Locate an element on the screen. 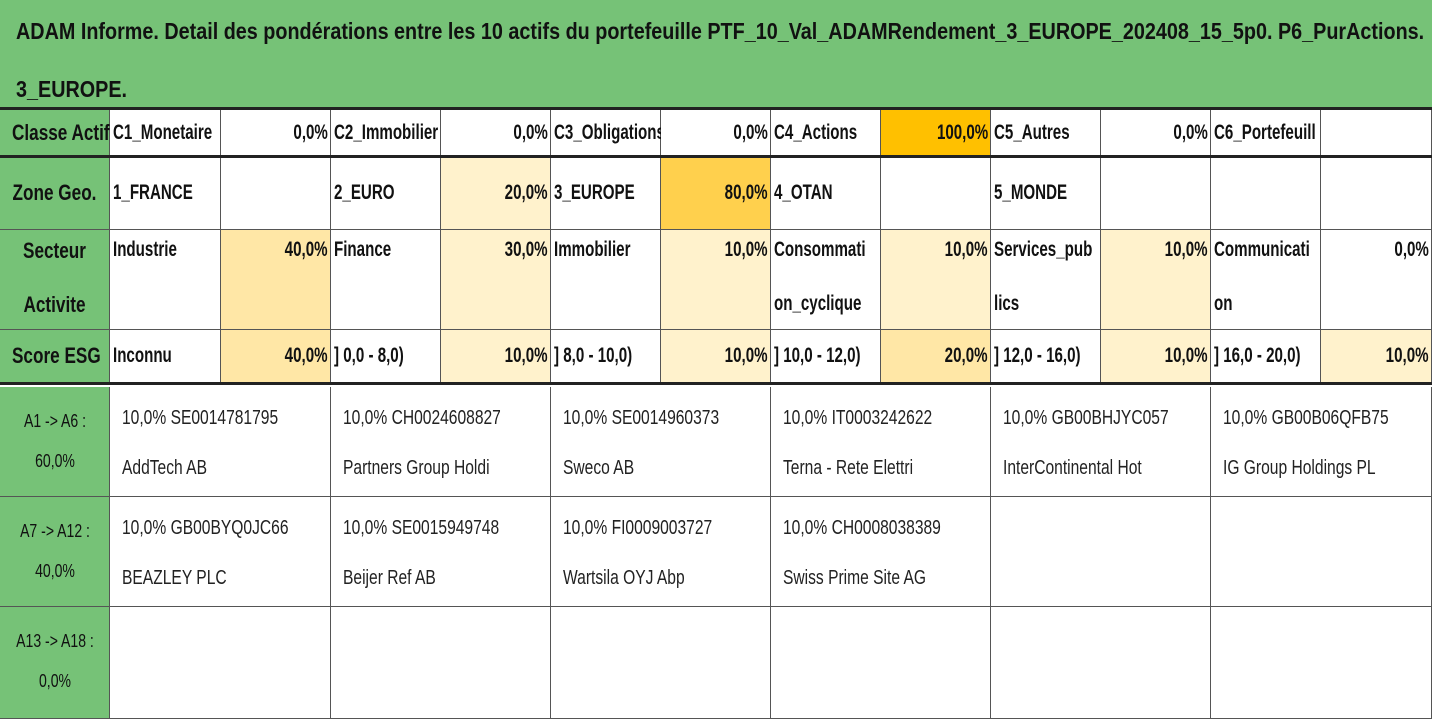 The width and height of the screenshot is (1432, 719). asset-cell: 10,0% SE0015949748 Beijer Ref AB is located at coordinates (441, 552).